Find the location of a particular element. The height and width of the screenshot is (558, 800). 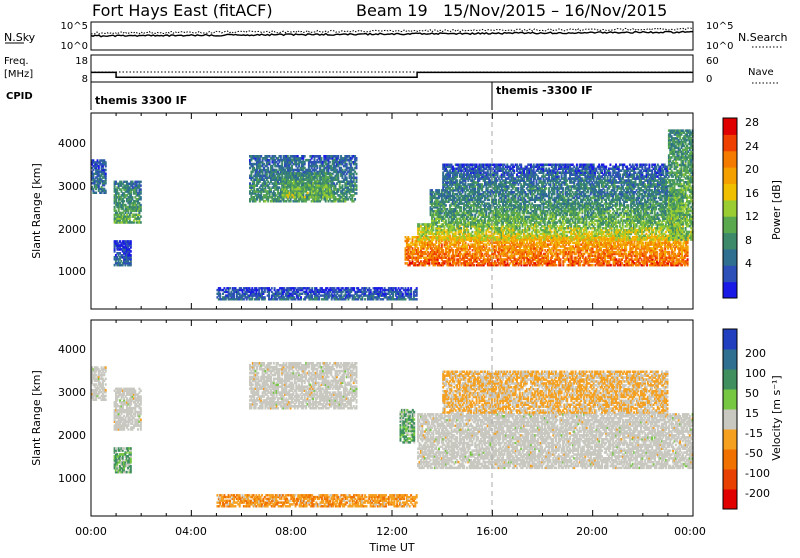

freq-trace is located at coordinates (392, 74).